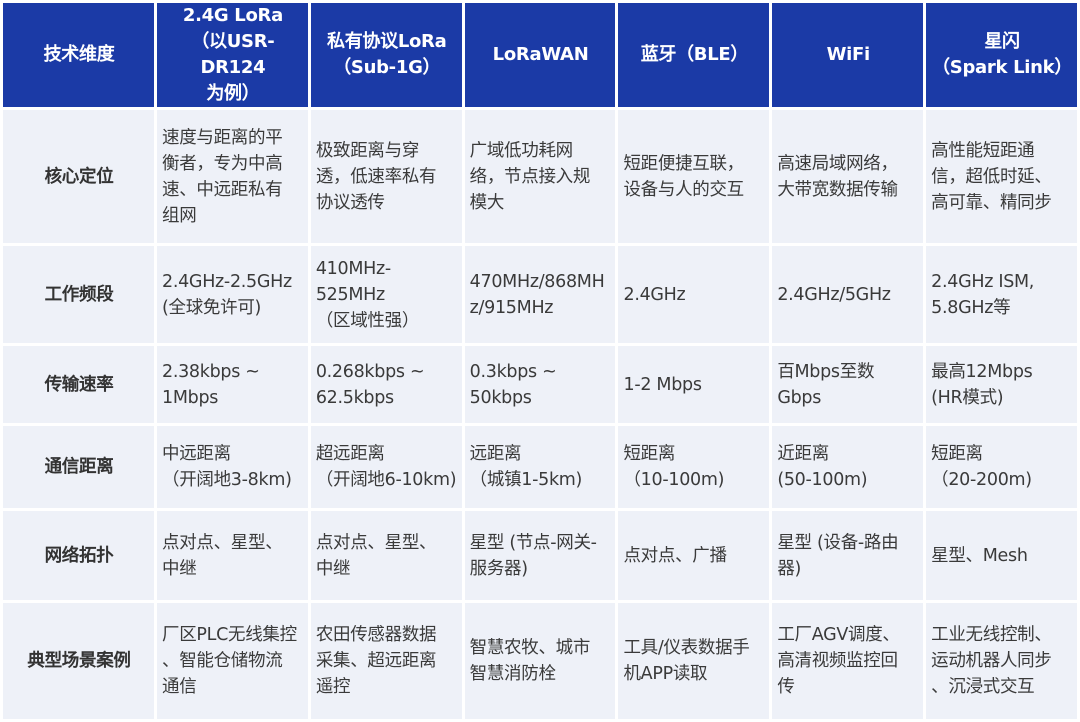 This screenshot has width=1080, height=722. Describe the element at coordinates (232, 176) in the screenshot. I see `table-cell: 速度与距离的平 衡者，专为中高 速、中远距私有 组网` at that location.